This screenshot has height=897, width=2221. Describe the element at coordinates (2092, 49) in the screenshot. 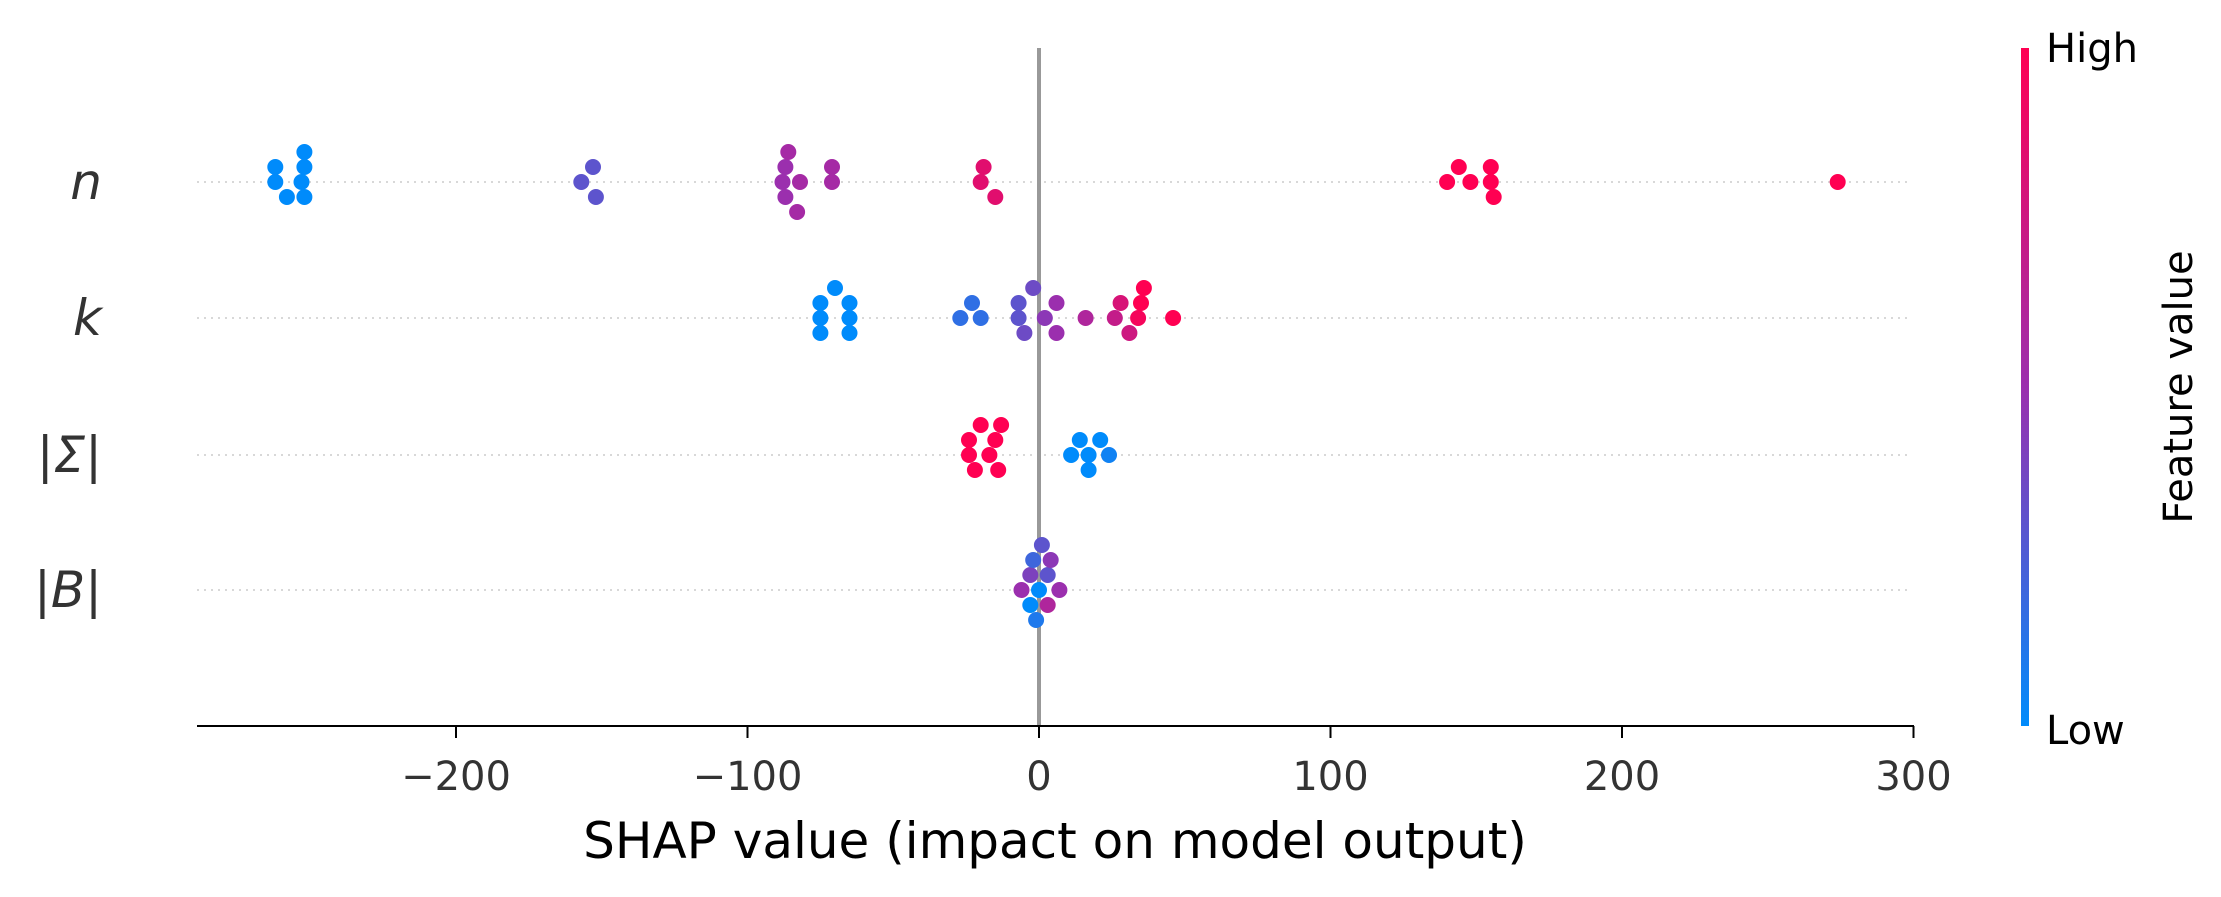

I see `colorbar-high-label: High` at that location.